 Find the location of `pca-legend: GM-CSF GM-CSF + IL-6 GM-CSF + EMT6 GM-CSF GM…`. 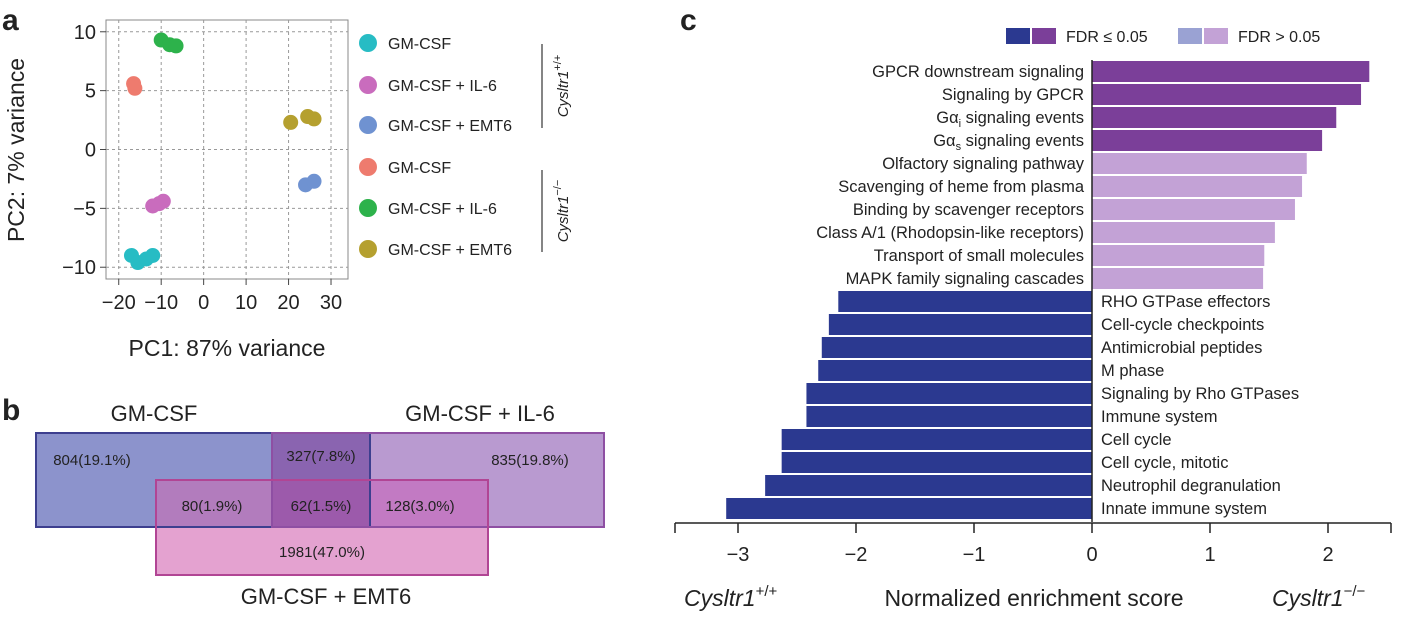

pca-legend: GM-CSF GM-CSF + IL-6 GM-CSF + EMT6 GM-CSF GM… is located at coordinates (465, 146).